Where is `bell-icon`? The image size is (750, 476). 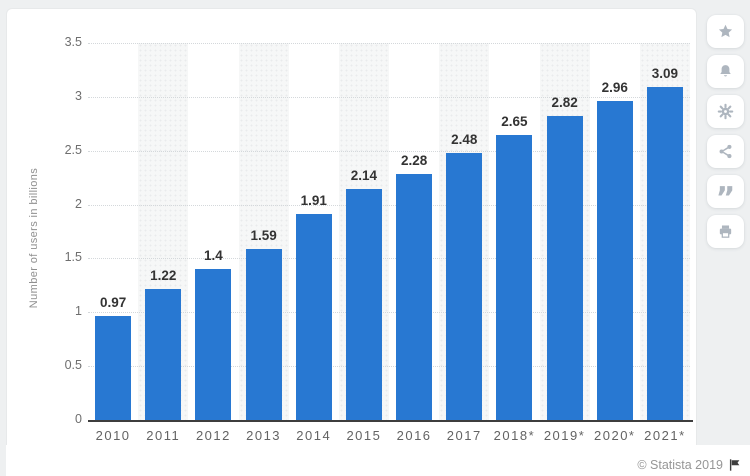 bell-icon is located at coordinates (725, 71).